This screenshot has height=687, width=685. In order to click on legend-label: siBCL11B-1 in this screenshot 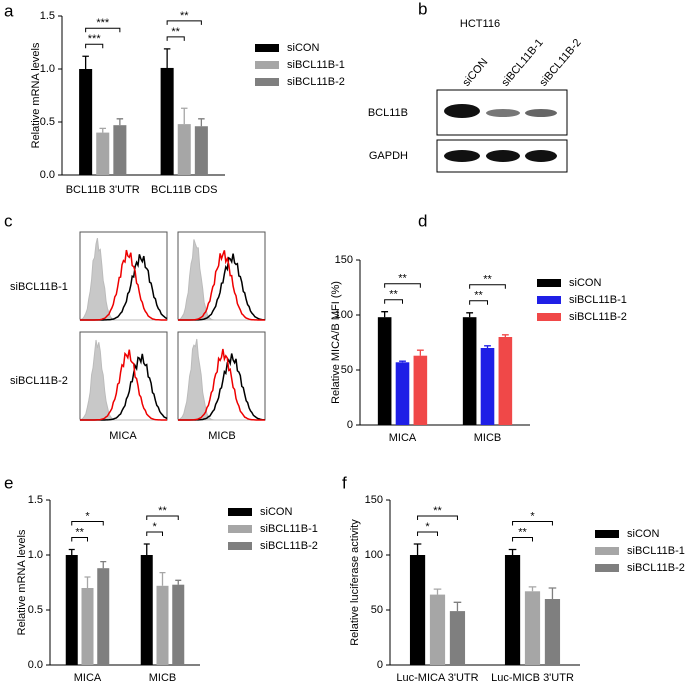, I will do `click(289, 529)`.